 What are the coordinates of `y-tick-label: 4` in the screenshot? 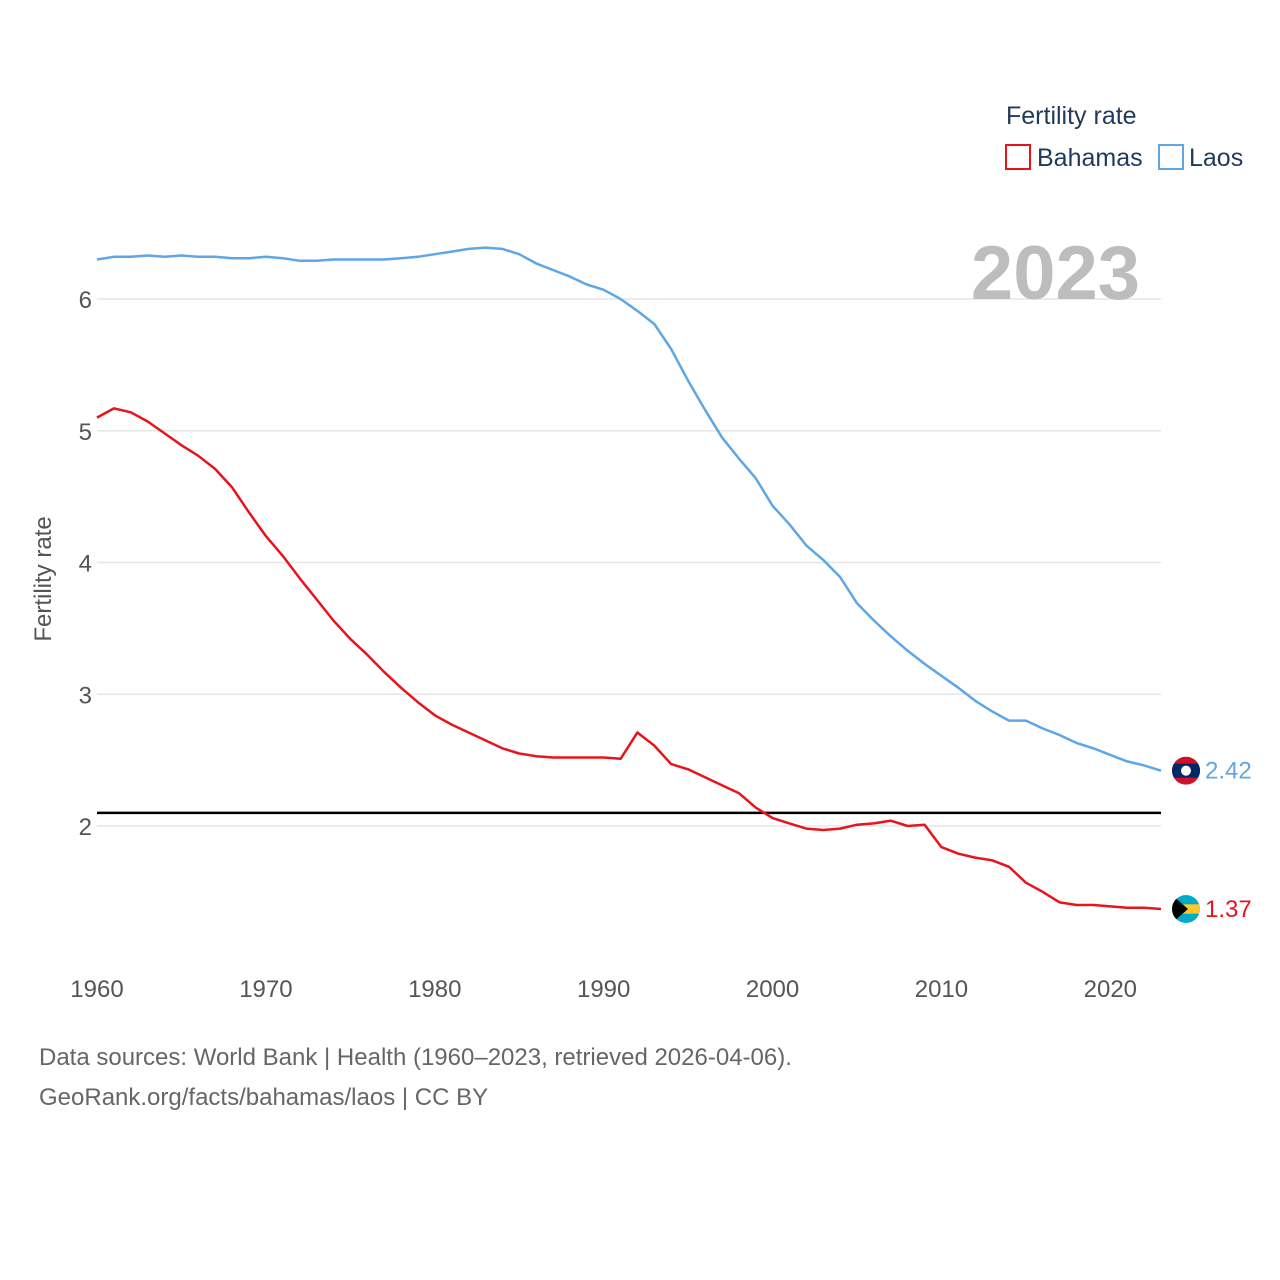 It's located at (85, 564).